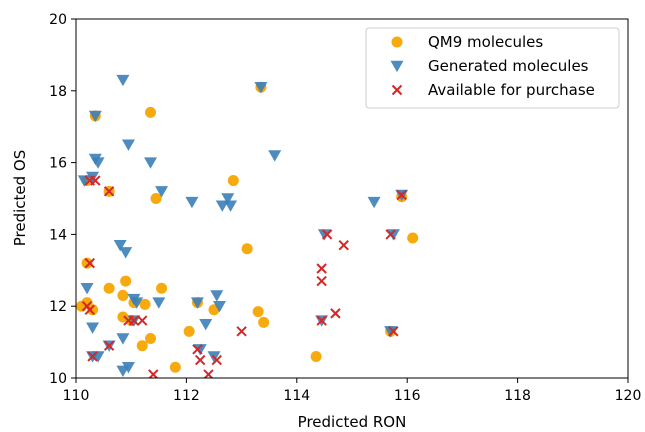  What do you see at coordinates (397, 66) in the screenshot?
I see `legend-generated-marker` at bounding box center [397, 66].